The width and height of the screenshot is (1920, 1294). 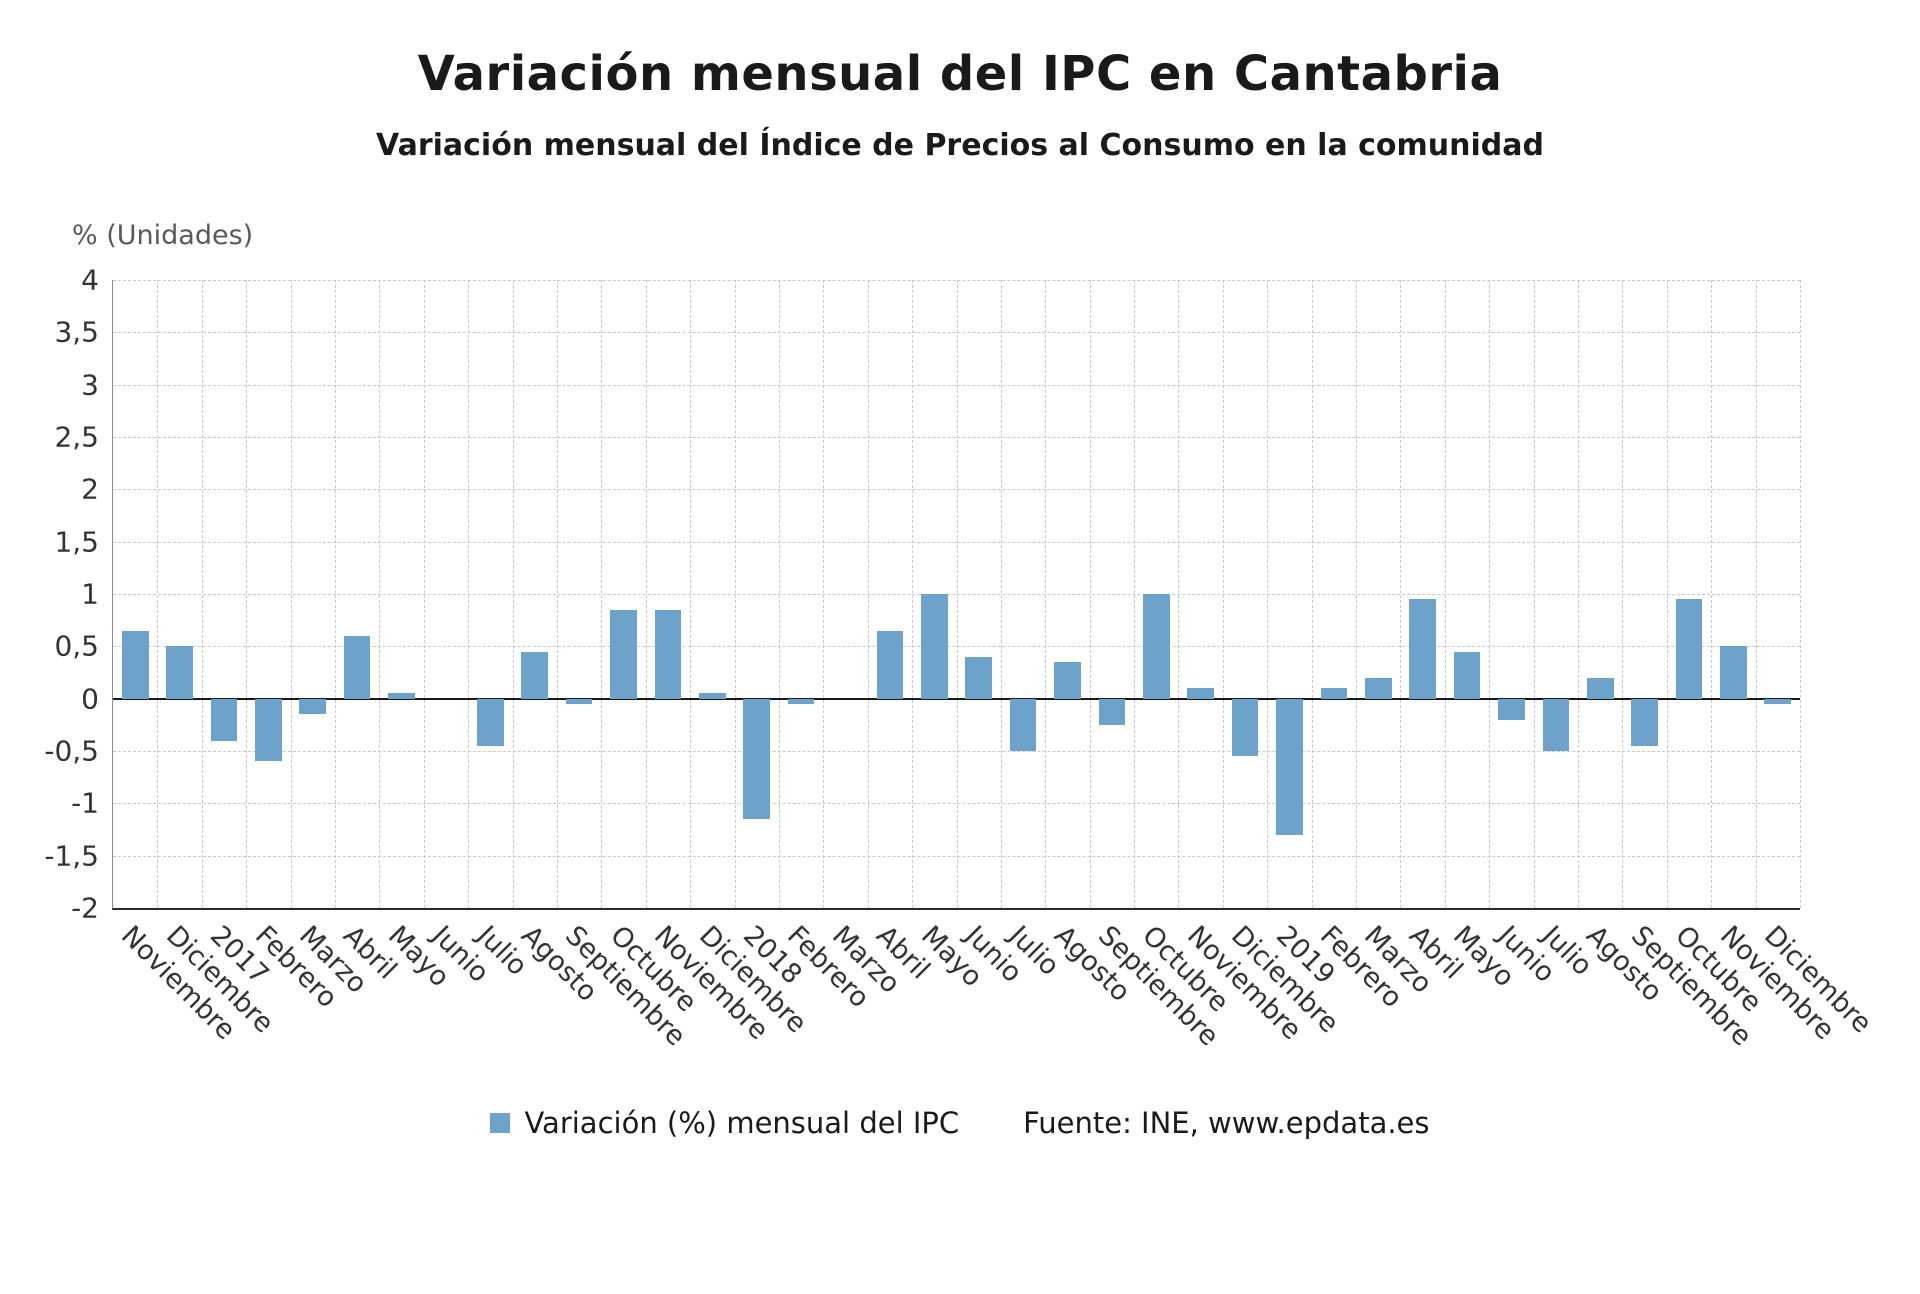 What do you see at coordinates (956, 698) in the screenshot?
I see `zero-line` at bounding box center [956, 698].